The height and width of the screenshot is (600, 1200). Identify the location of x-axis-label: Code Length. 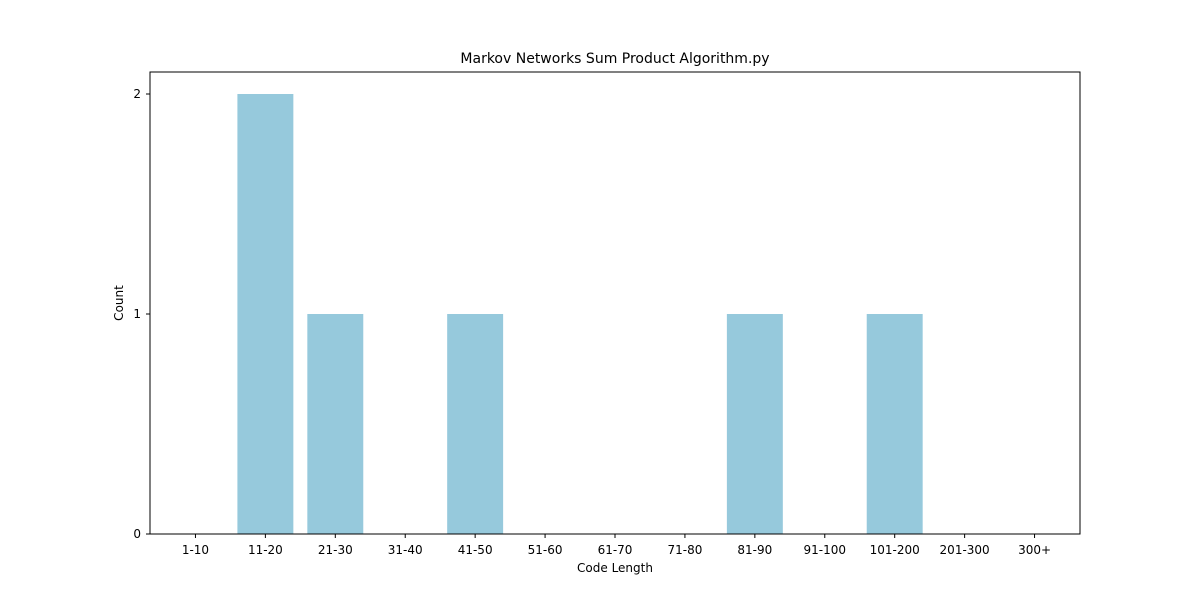
(615, 568).